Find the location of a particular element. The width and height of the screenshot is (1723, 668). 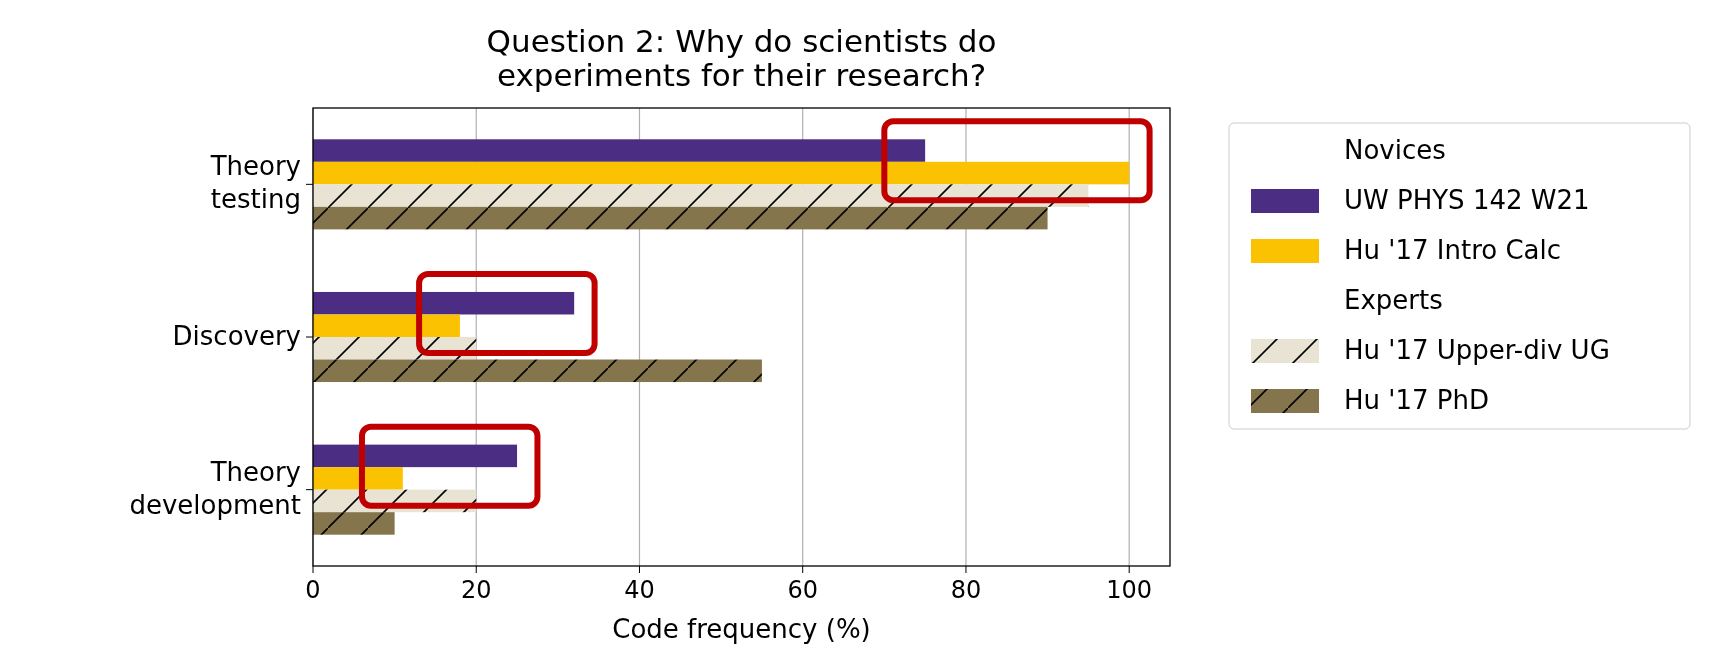

y-tick-label: Theory development is located at coordinates (215, 488).